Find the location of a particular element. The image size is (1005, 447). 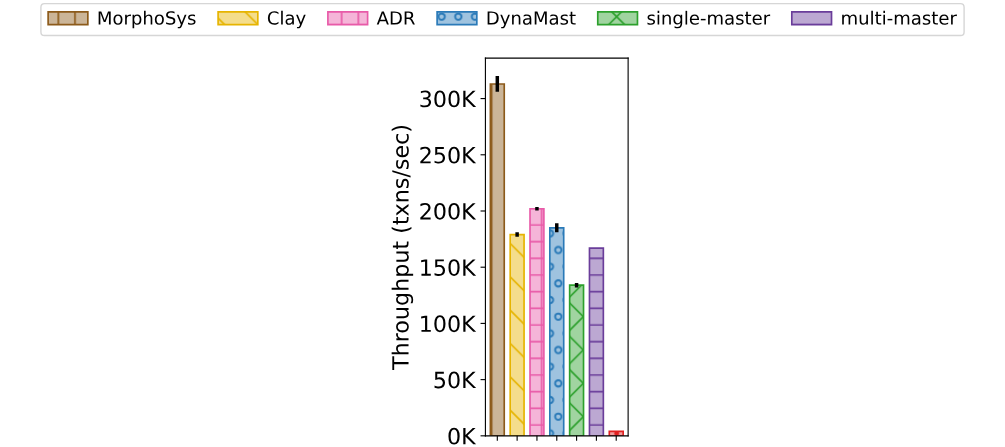

y-tick-label: 250K is located at coordinates (448, 155).